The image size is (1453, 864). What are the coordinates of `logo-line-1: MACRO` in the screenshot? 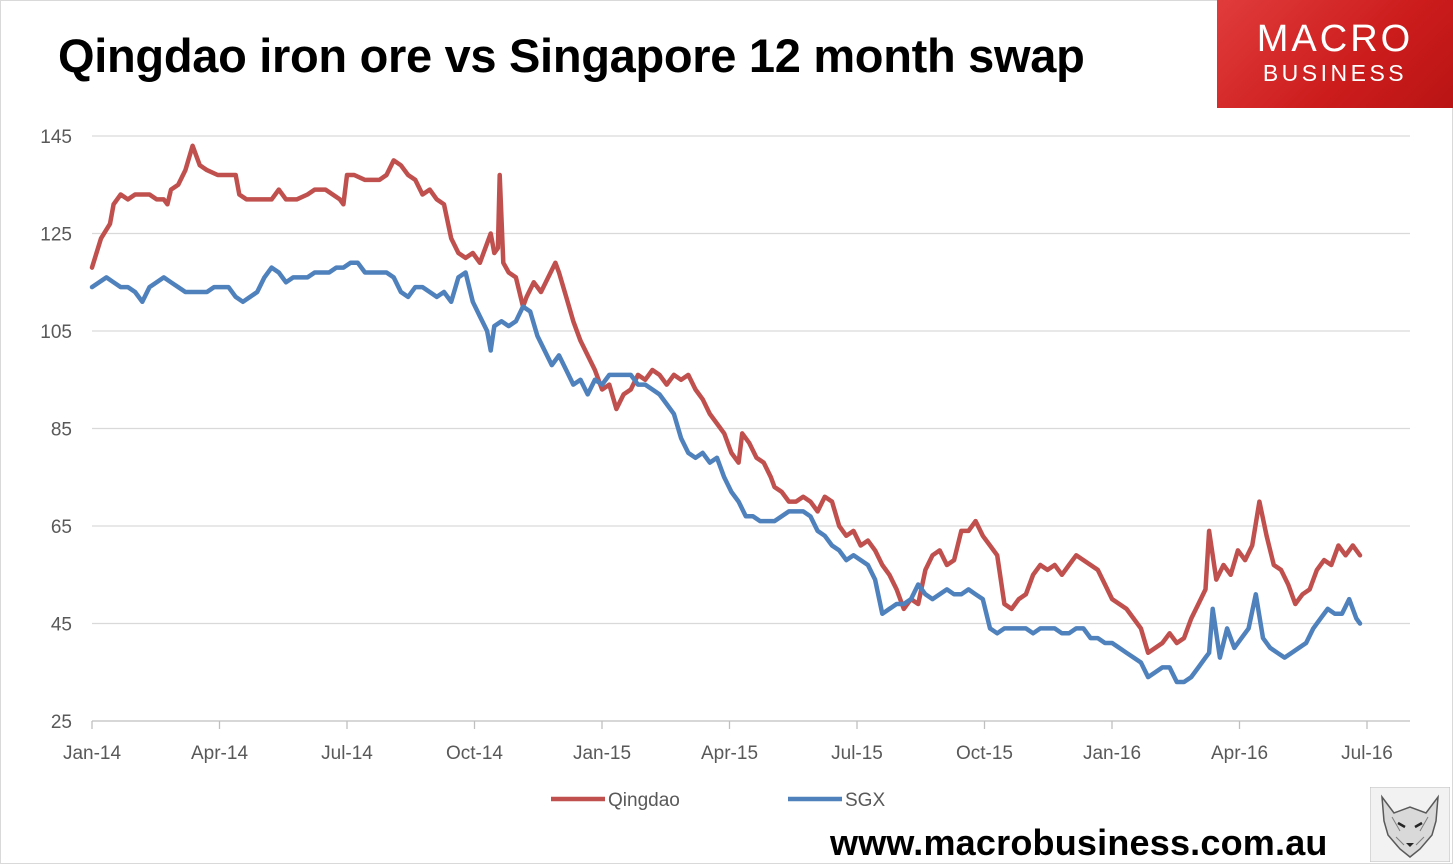 It's located at (1335, 39).